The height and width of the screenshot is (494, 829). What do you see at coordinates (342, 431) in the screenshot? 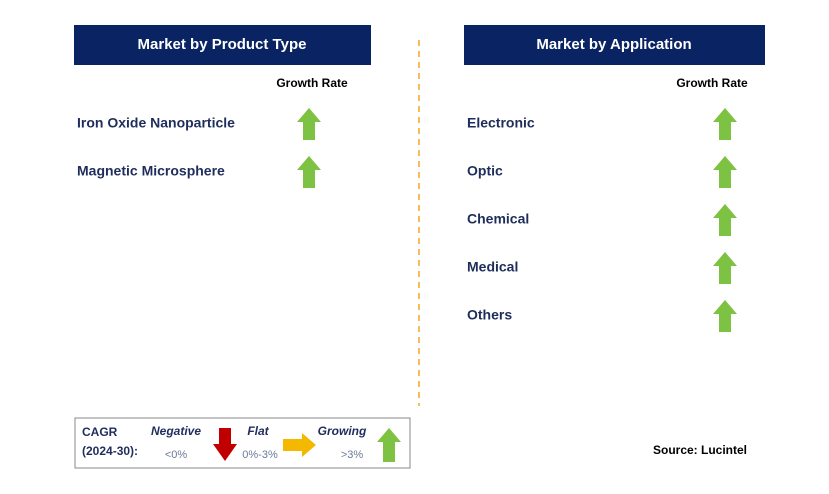
I see `legend-growing: Growing` at bounding box center [342, 431].